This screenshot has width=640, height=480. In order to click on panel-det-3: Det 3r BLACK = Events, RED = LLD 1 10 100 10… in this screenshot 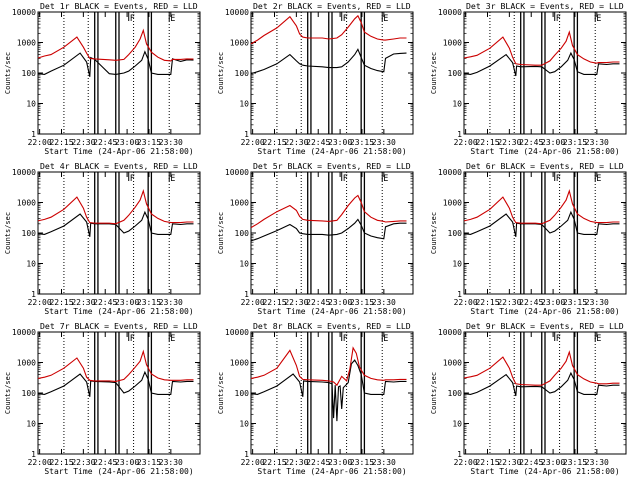, I will do `click(528, 78)`.